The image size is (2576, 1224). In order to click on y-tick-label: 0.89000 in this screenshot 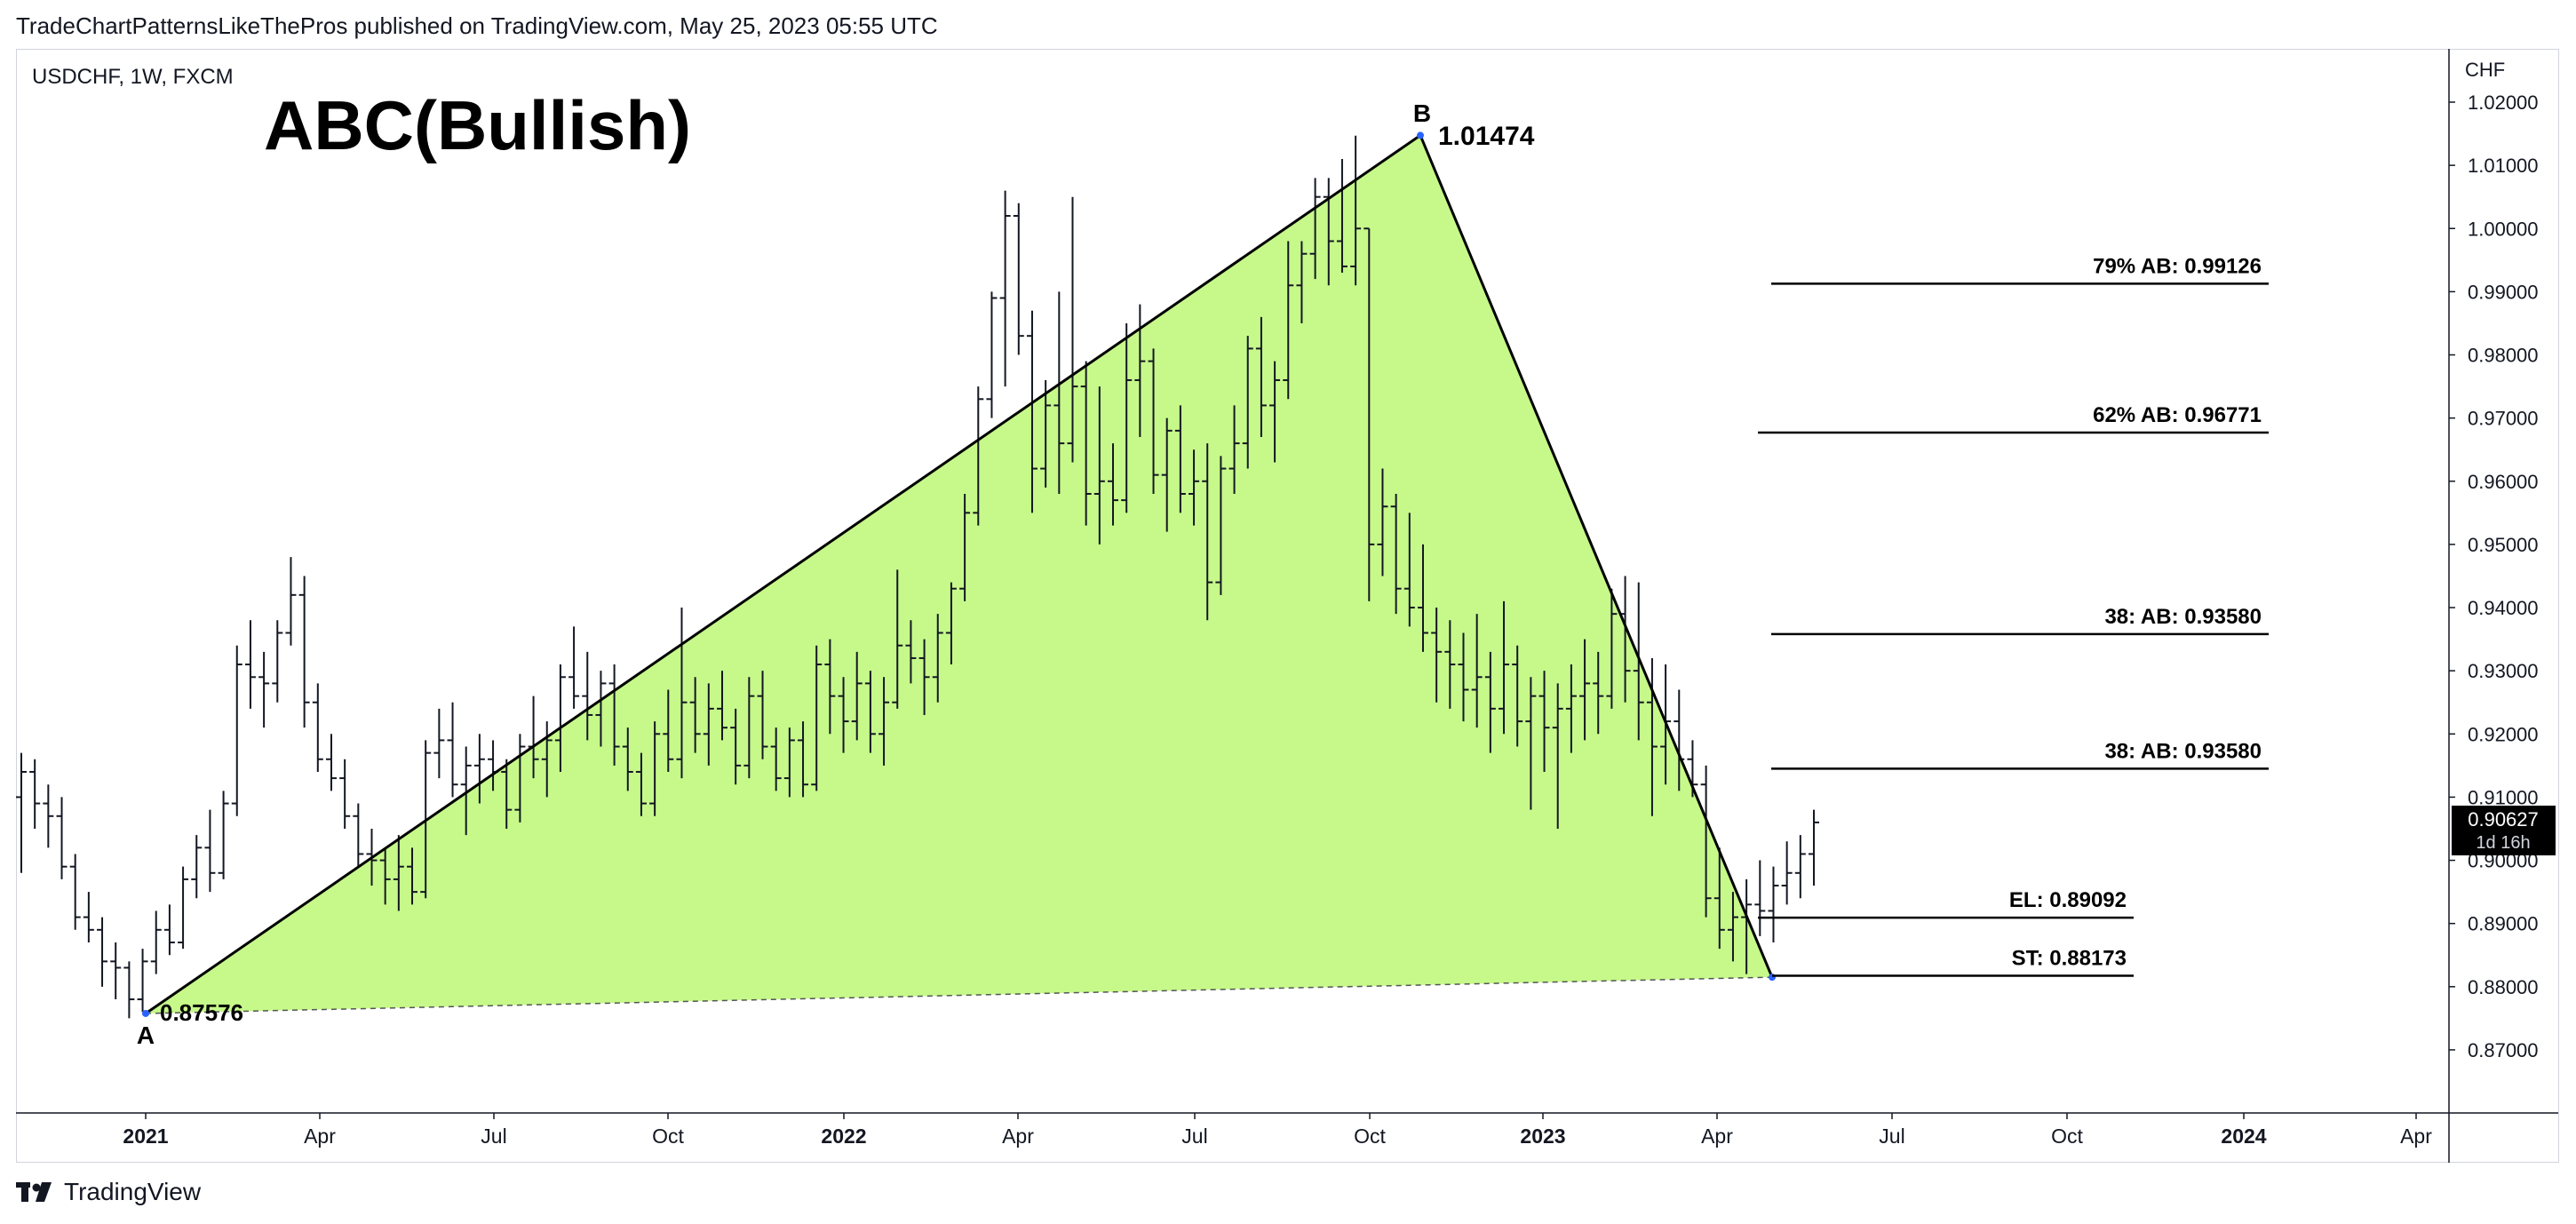, I will do `click(2503, 924)`.